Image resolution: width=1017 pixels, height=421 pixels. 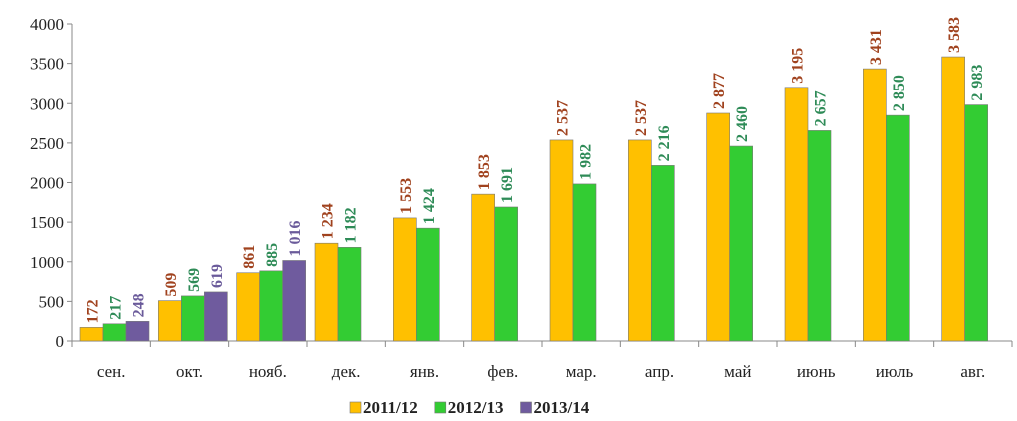 I want to click on x-tick-label: май, so click(x=737, y=371).